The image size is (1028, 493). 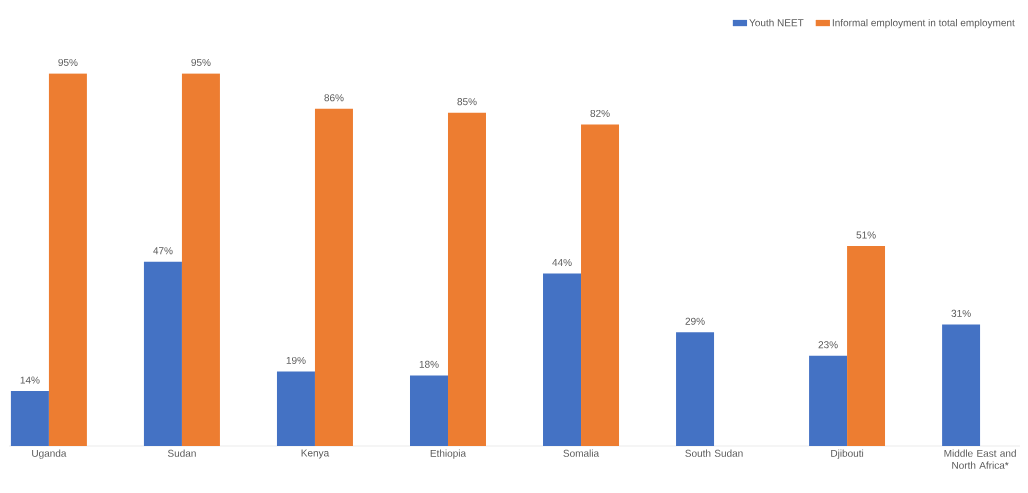 What do you see at coordinates (429, 364) in the screenshot?
I see `data-label: 18%` at bounding box center [429, 364].